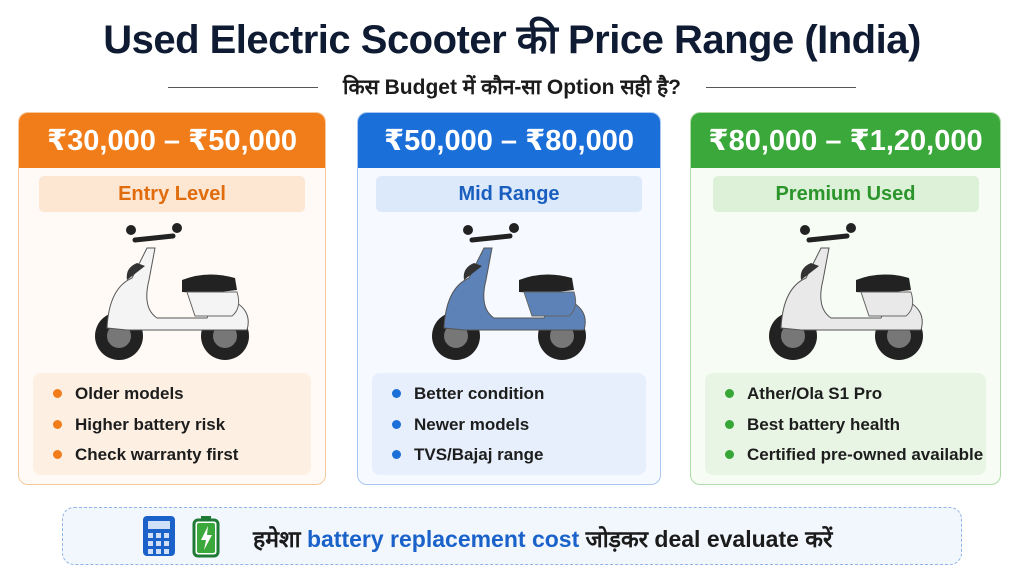 This screenshot has height=576, width=1024. I want to click on icons, so click(181, 537).